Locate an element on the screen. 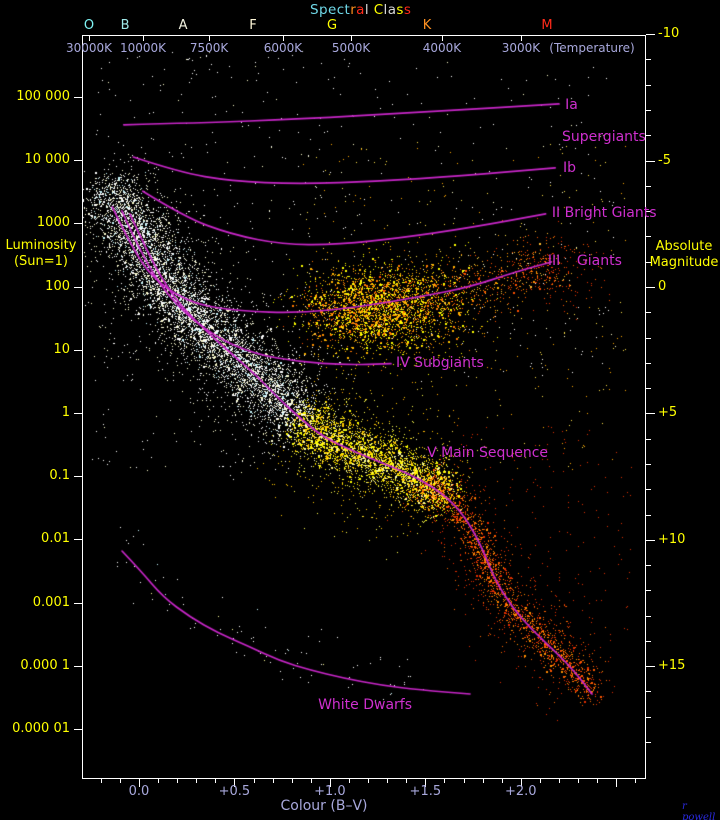  luminosity-tick-label: 100 is located at coordinates (57, 286).